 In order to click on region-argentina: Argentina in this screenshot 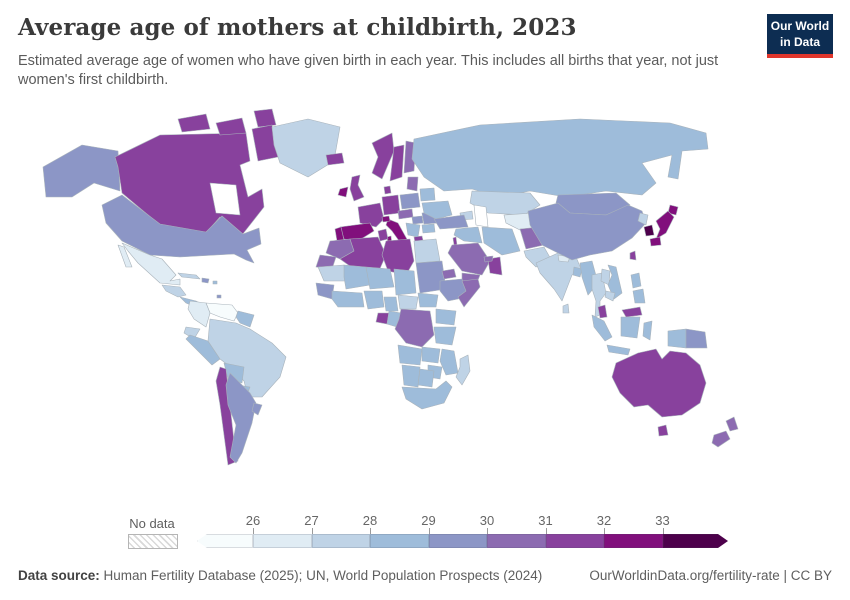, I will do `click(241, 418)`.